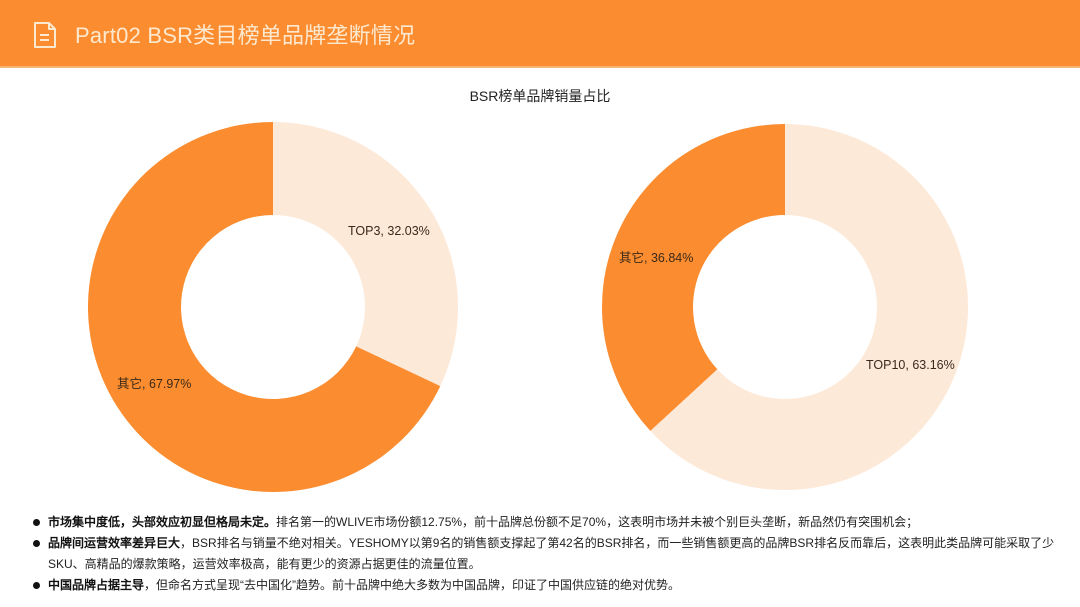  I want to click on finding-heading: 中国品牌占据主导, so click(96, 585).